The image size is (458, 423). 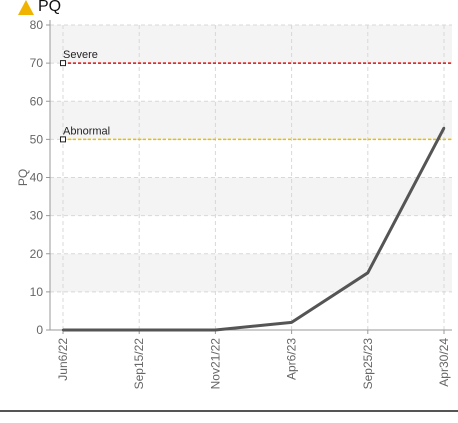 I want to click on y-tick-label: 20, so click(x=37, y=254).